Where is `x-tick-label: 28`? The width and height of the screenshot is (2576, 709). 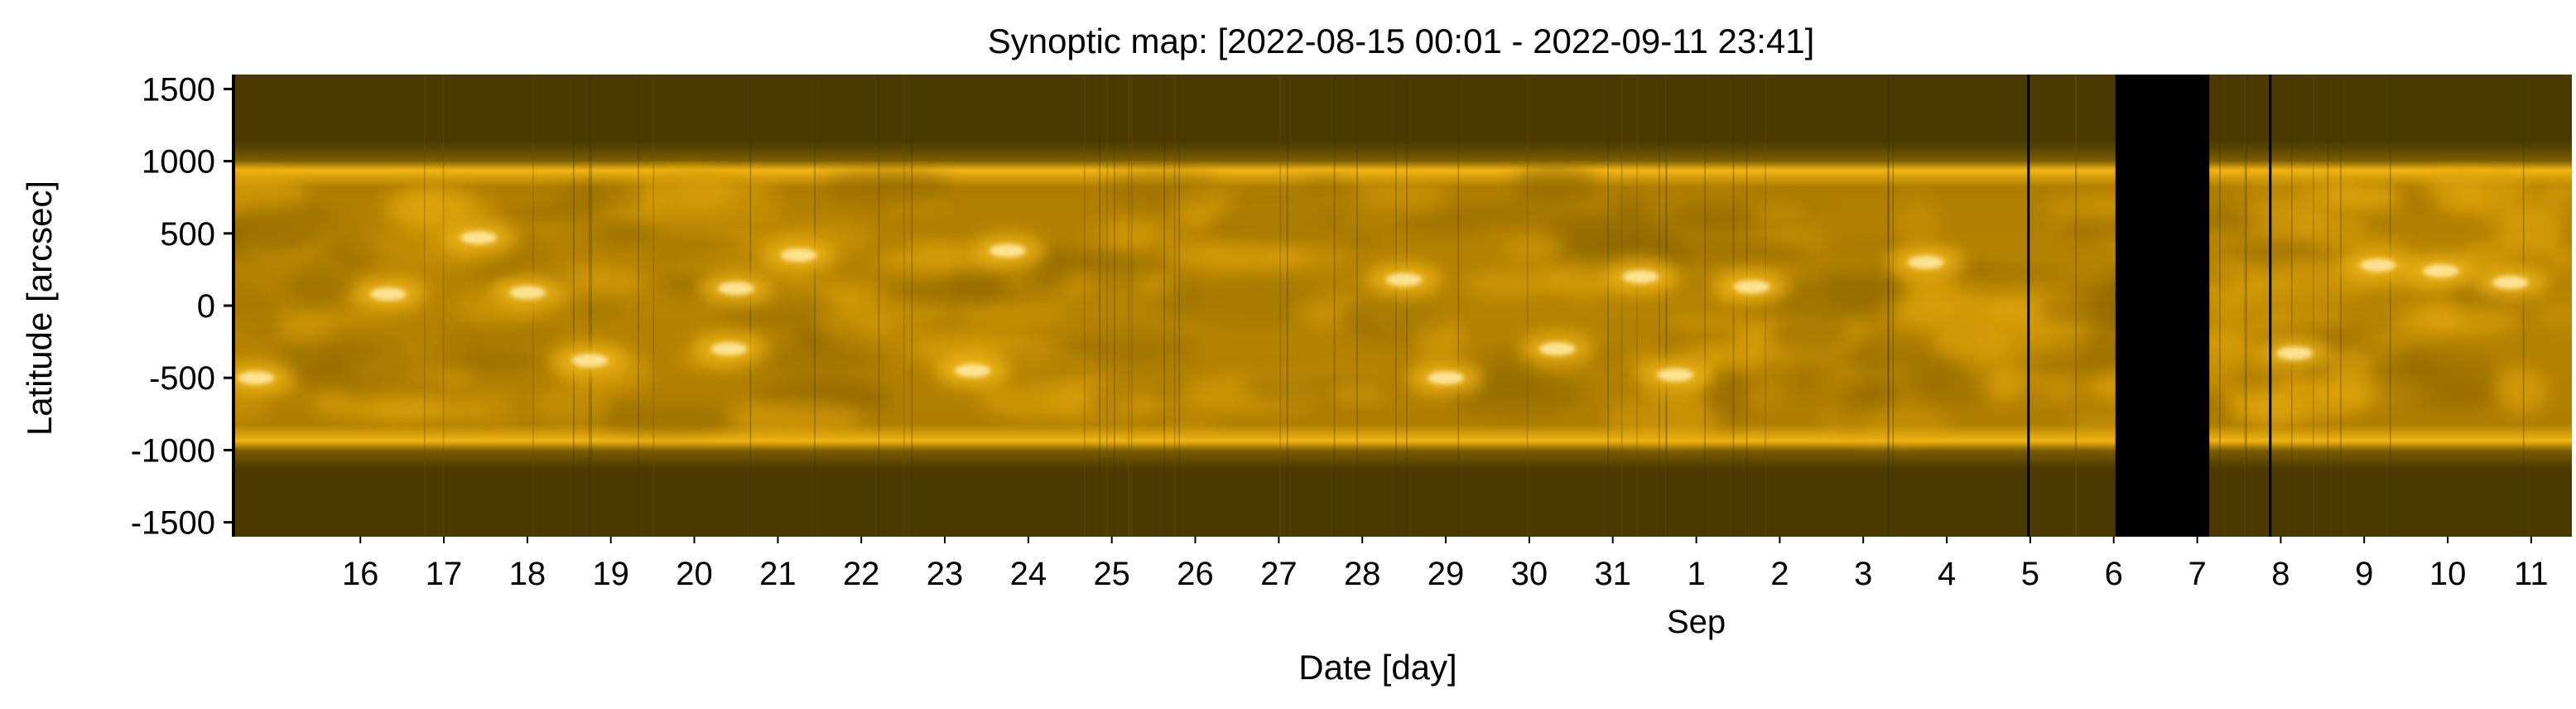 x-tick-label: 28 is located at coordinates (1362, 574).